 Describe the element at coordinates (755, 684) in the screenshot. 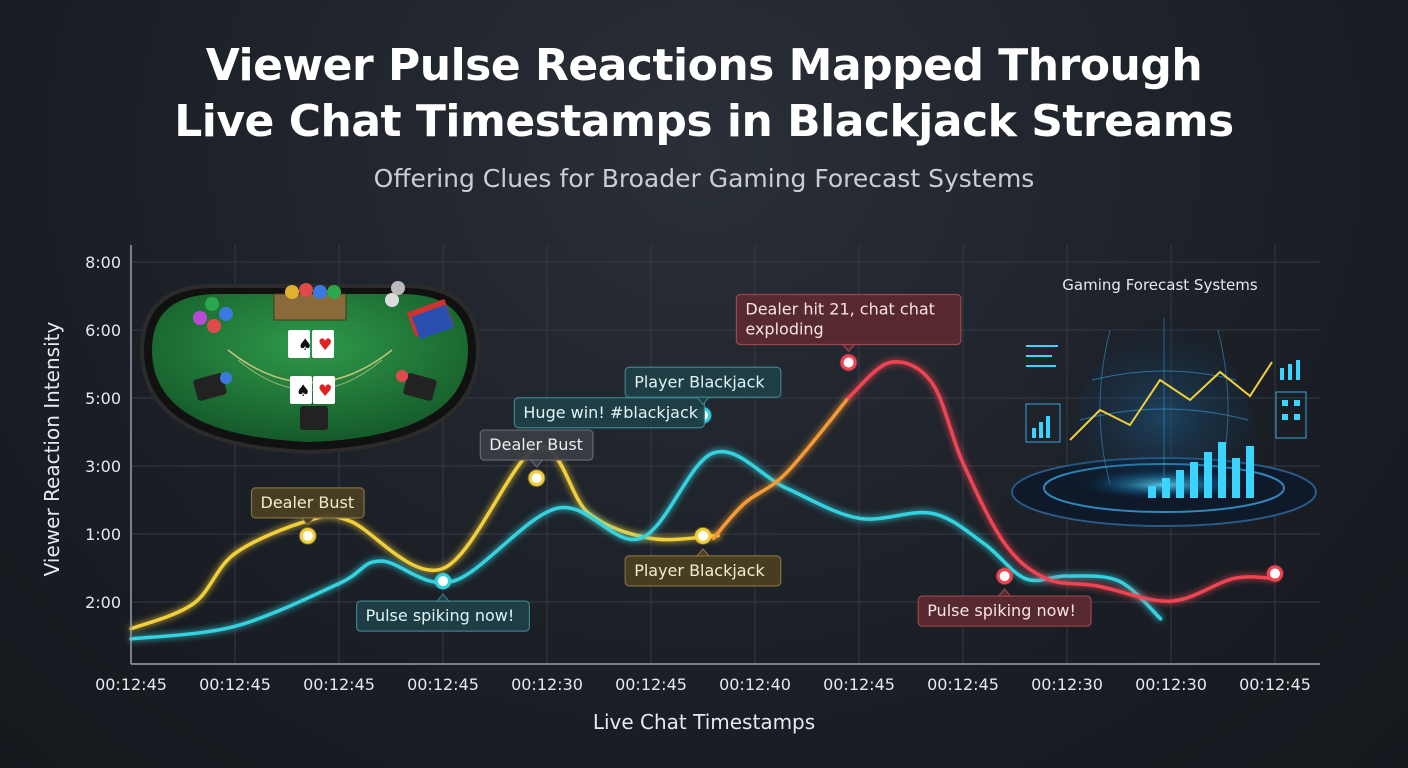

I see `x-tick-label: 00:12:40` at that location.